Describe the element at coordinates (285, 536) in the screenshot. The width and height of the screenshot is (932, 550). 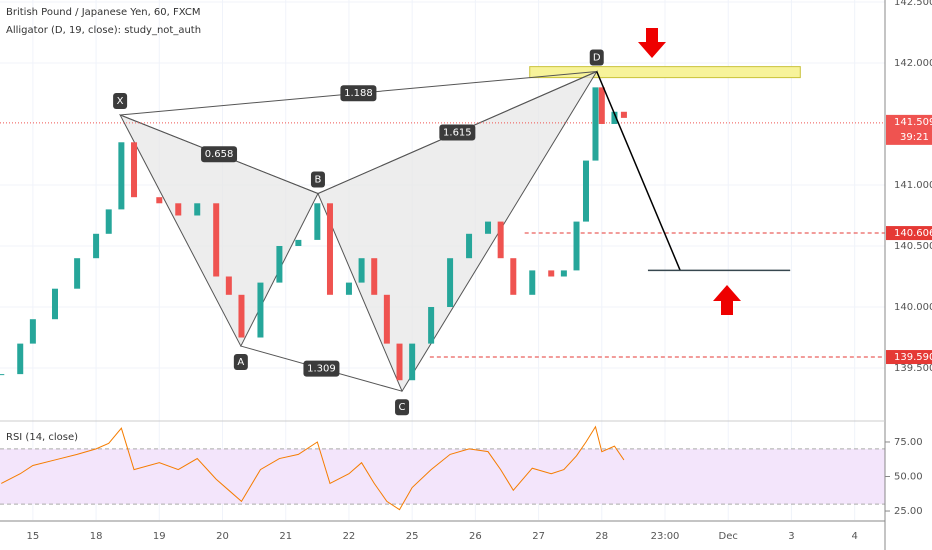
I see `x-tick-label: 21` at that location.